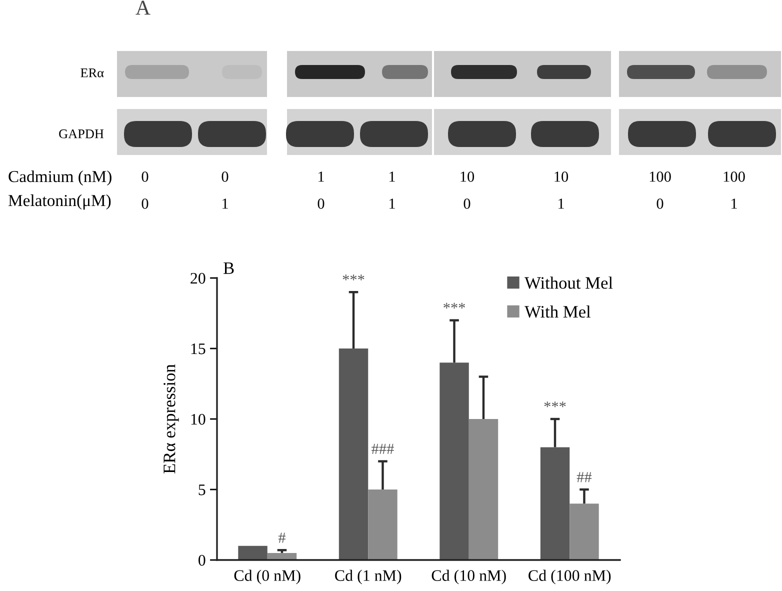  Describe the element at coordinates (198, 278) in the screenshot. I see `y-tick-label: 20` at that location.